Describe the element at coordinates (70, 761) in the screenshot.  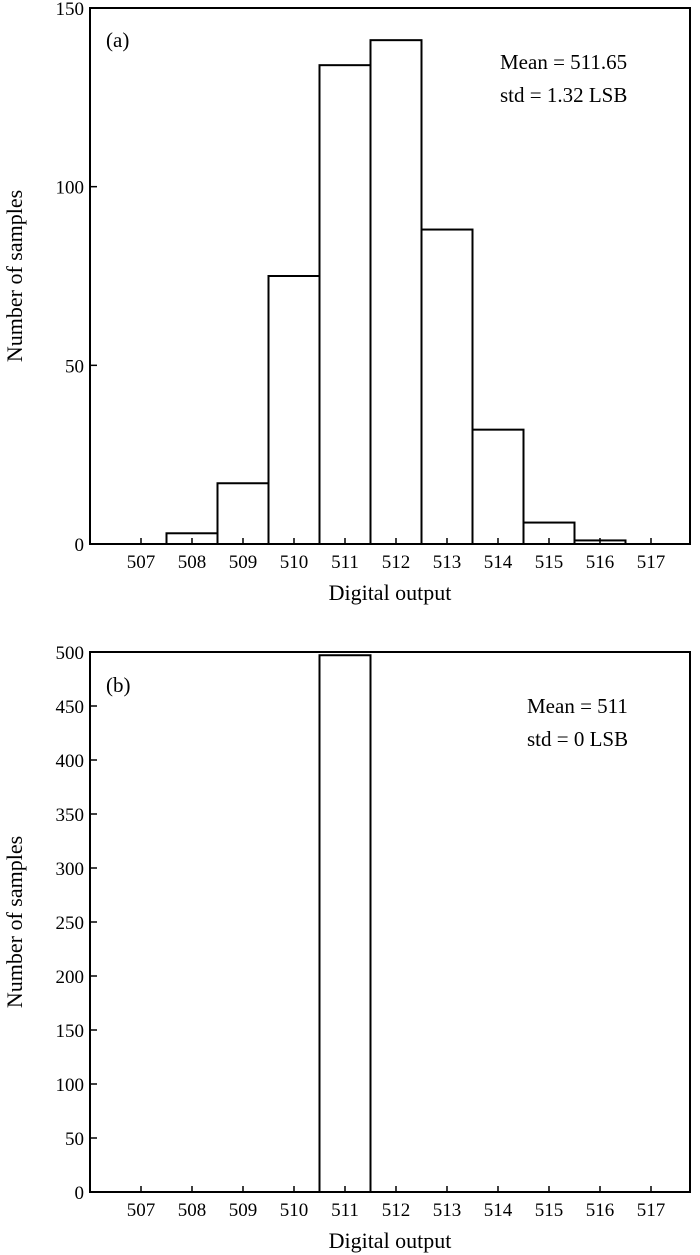
I see `y-tick-label: 400` at that location.